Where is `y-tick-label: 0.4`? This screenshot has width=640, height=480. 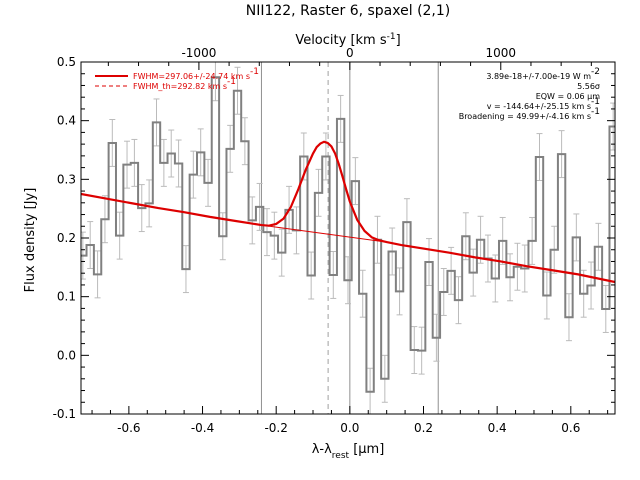 y-tick-label: 0.4 is located at coordinates (66, 121).